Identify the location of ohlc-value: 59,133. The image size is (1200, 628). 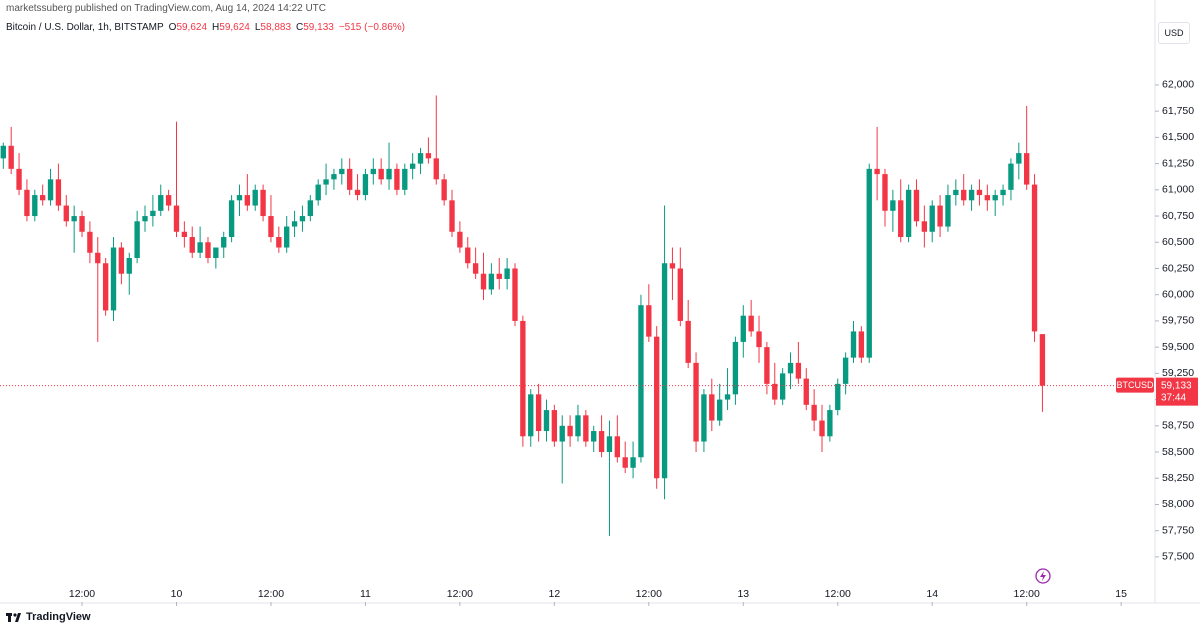
(318, 27).